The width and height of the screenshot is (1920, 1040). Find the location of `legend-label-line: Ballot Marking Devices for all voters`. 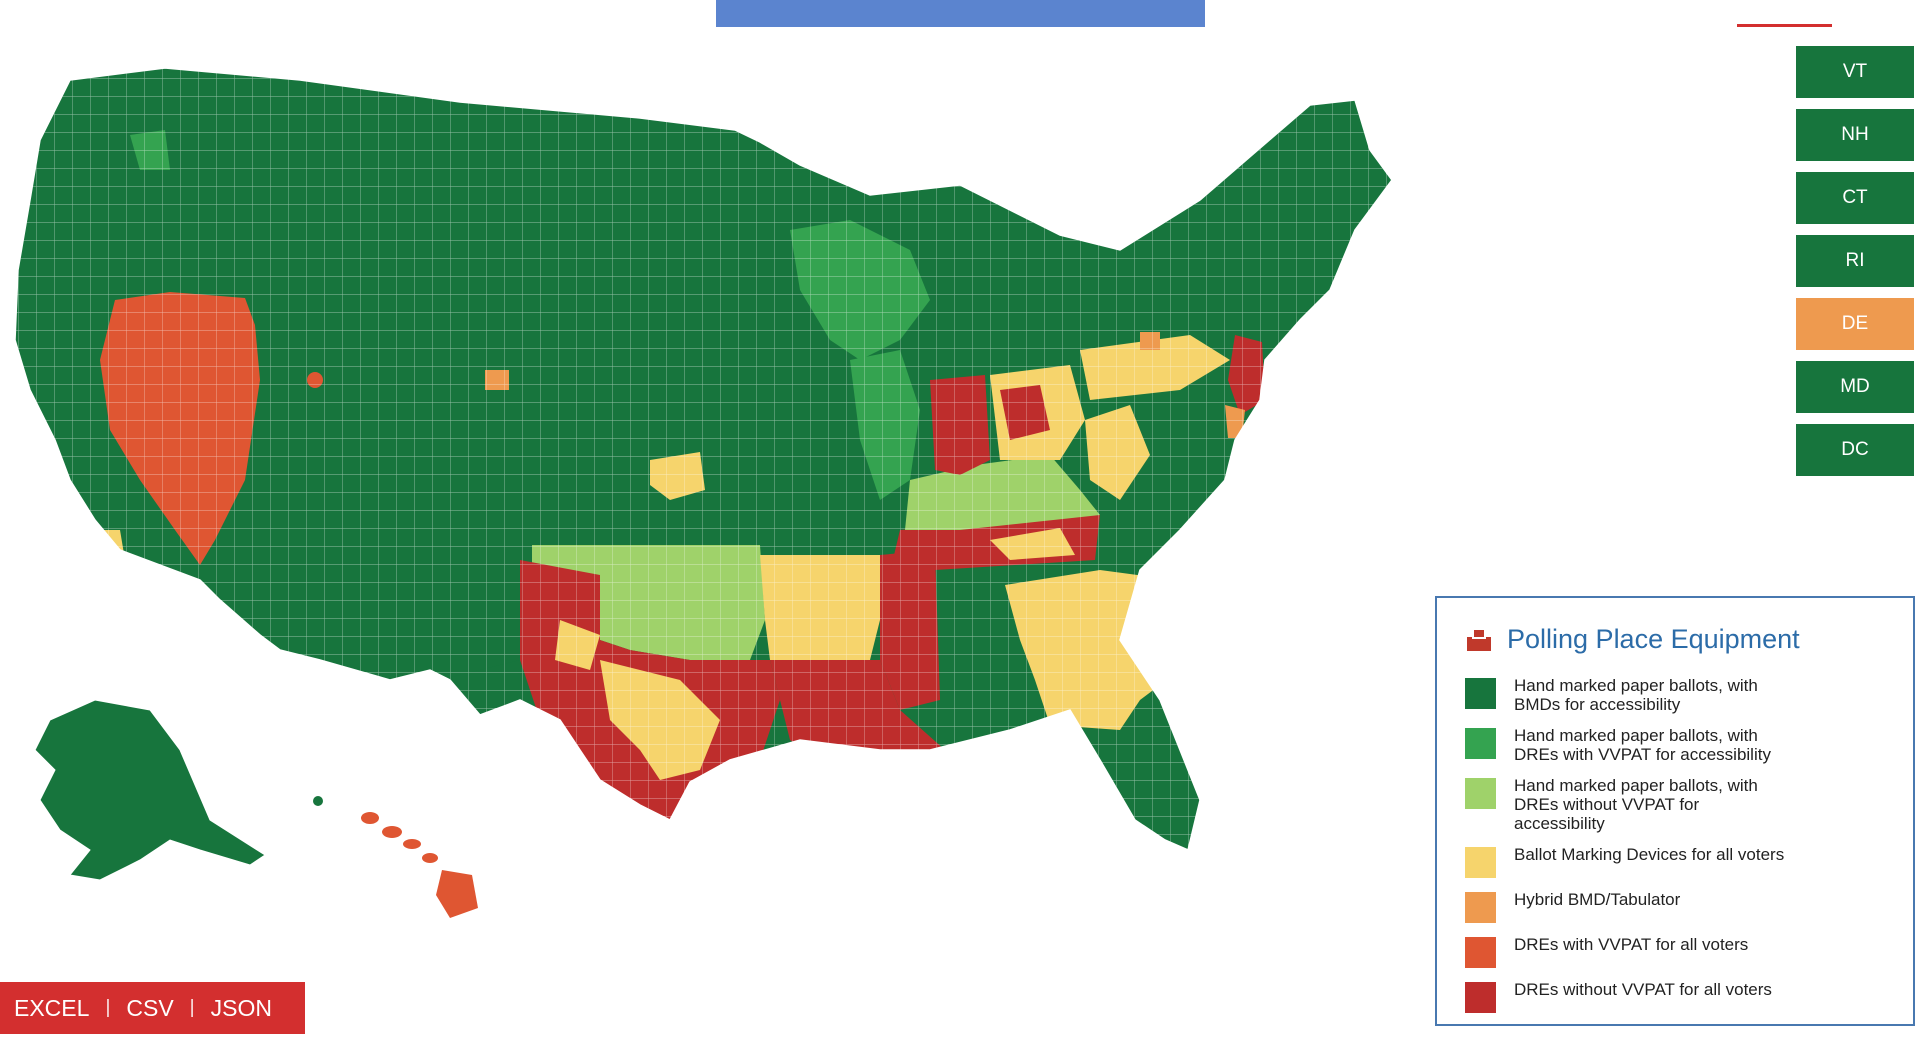

legend-label-line: Ballot Marking Devices for all voters is located at coordinates (1649, 854).